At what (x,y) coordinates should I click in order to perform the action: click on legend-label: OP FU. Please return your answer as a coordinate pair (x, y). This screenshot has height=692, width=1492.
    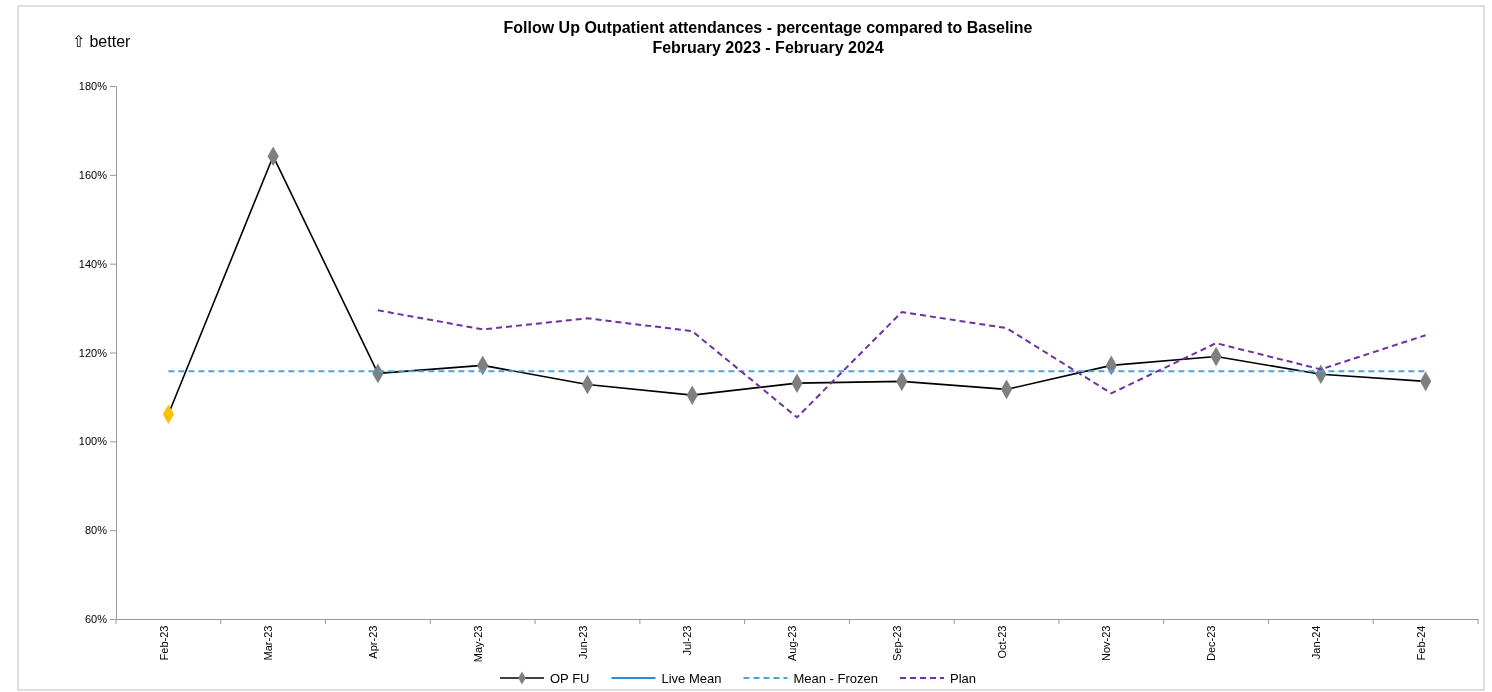
    Looking at the image, I should click on (570, 678).